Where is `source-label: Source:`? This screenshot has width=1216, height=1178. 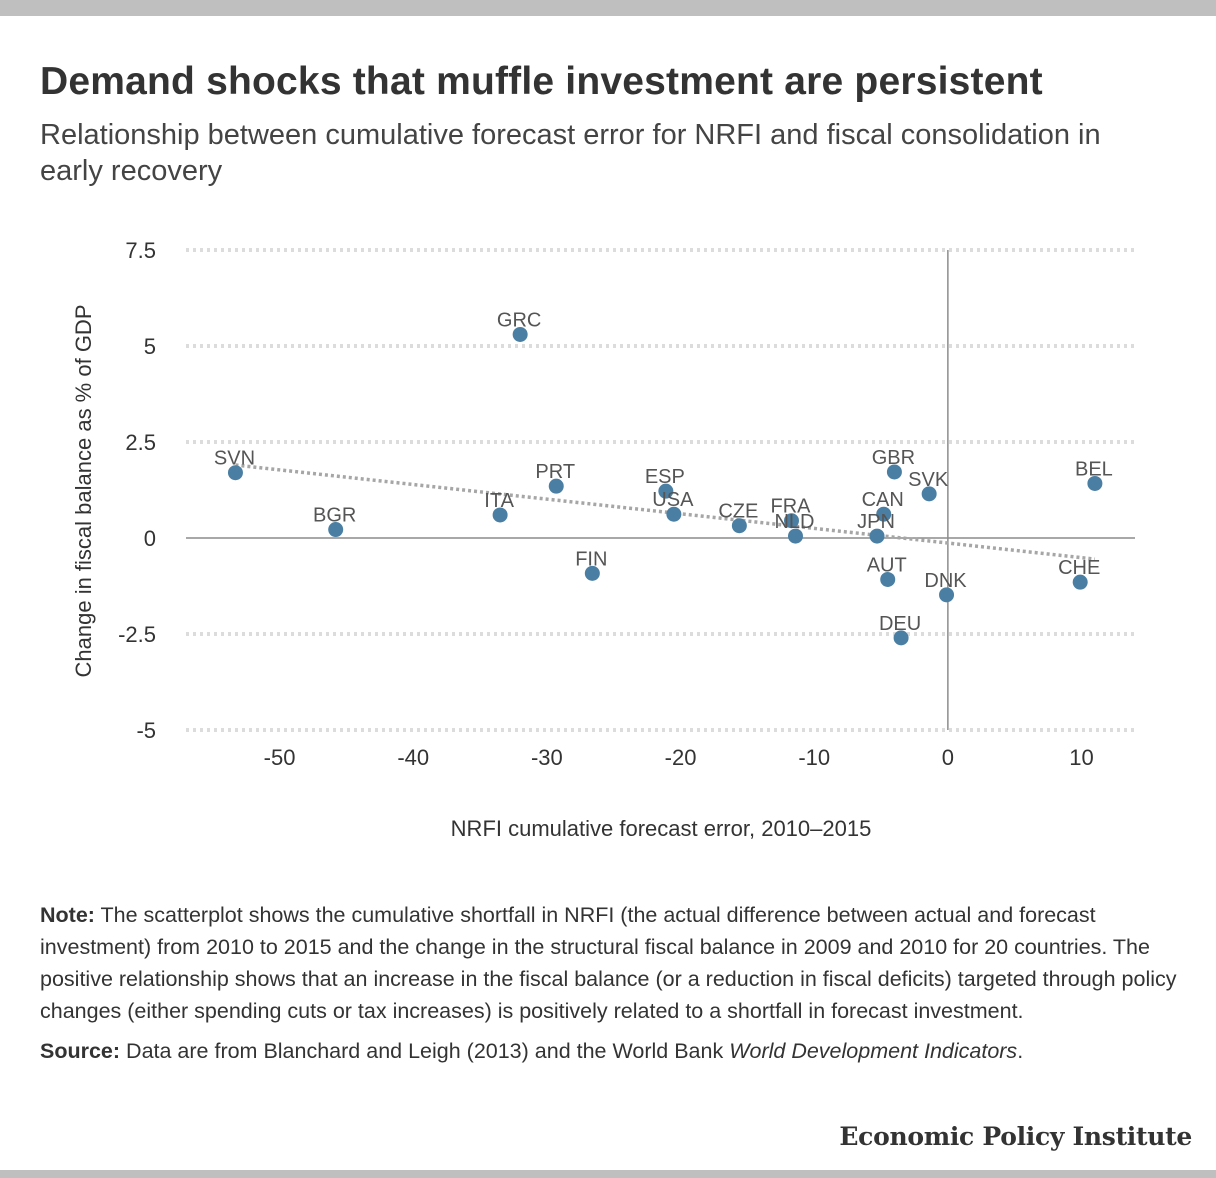 source-label: Source: is located at coordinates (80, 1051).